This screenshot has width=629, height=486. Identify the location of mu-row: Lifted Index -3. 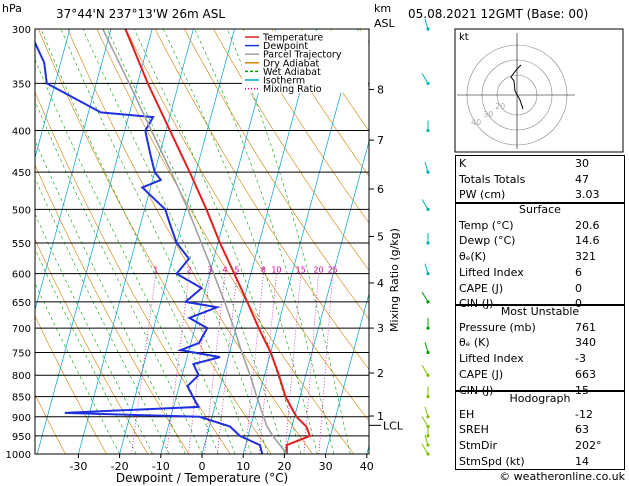
(522, 359).